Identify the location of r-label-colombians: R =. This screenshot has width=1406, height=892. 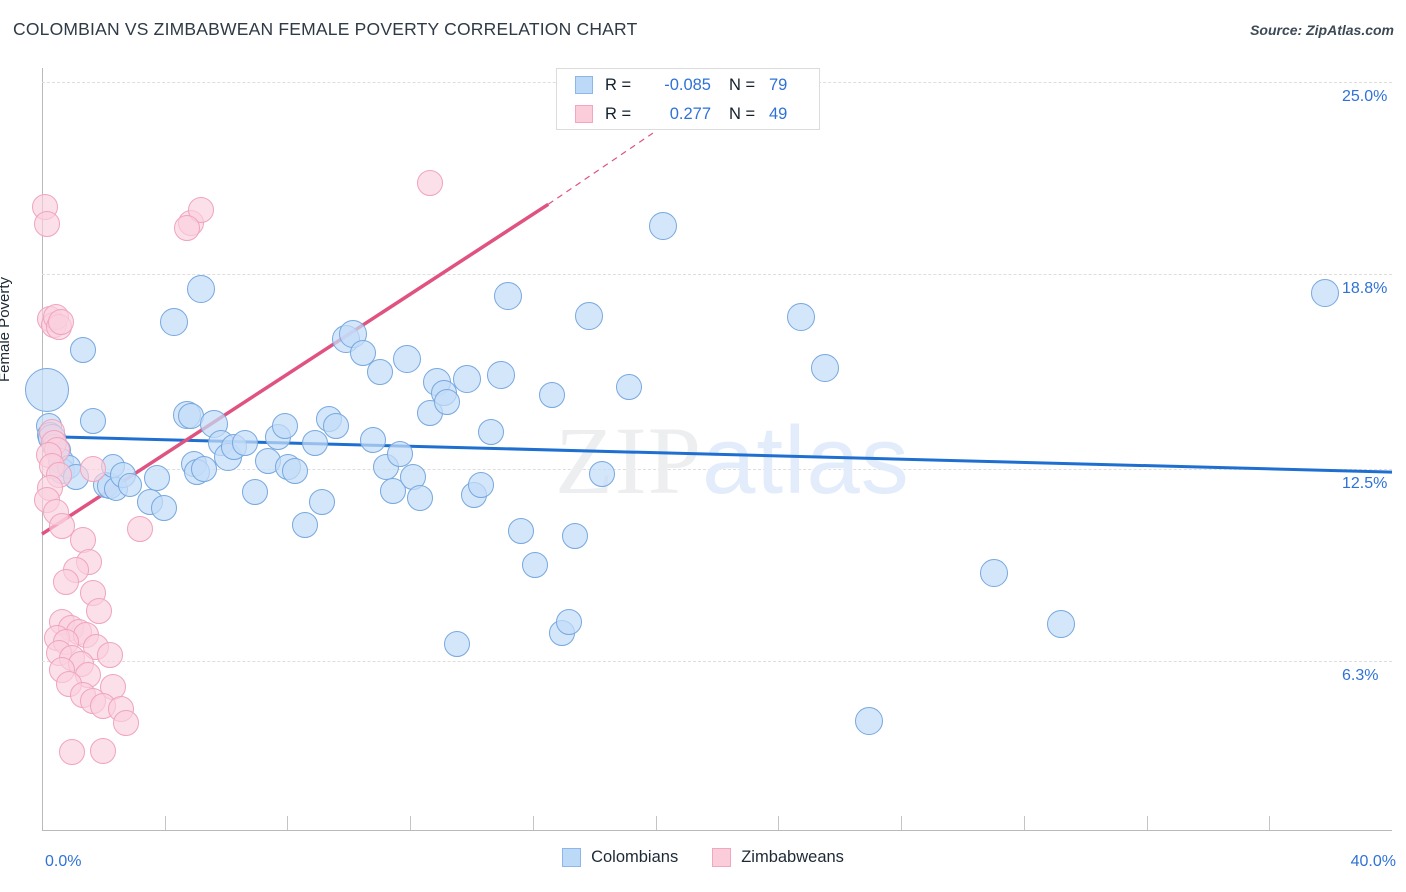
(618, 84).